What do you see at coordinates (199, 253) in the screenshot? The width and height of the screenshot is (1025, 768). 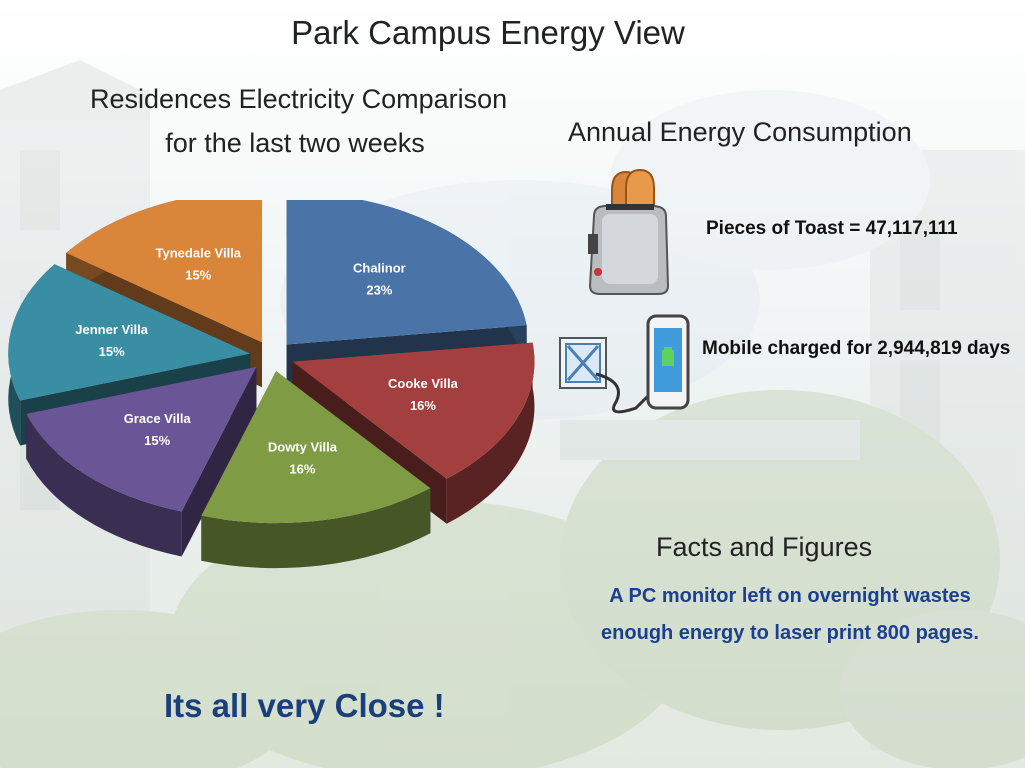 I see `slice-label-tynedale-villa: Tynedale Villa` at bounding box center [199, 253].